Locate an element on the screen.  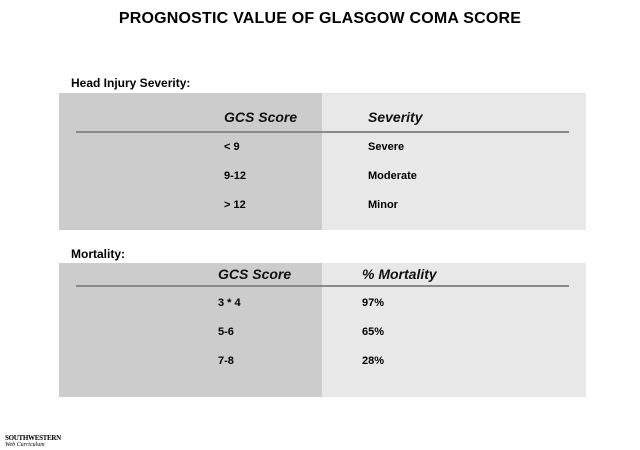
severity-right-column is located at coordinates (454, 161).